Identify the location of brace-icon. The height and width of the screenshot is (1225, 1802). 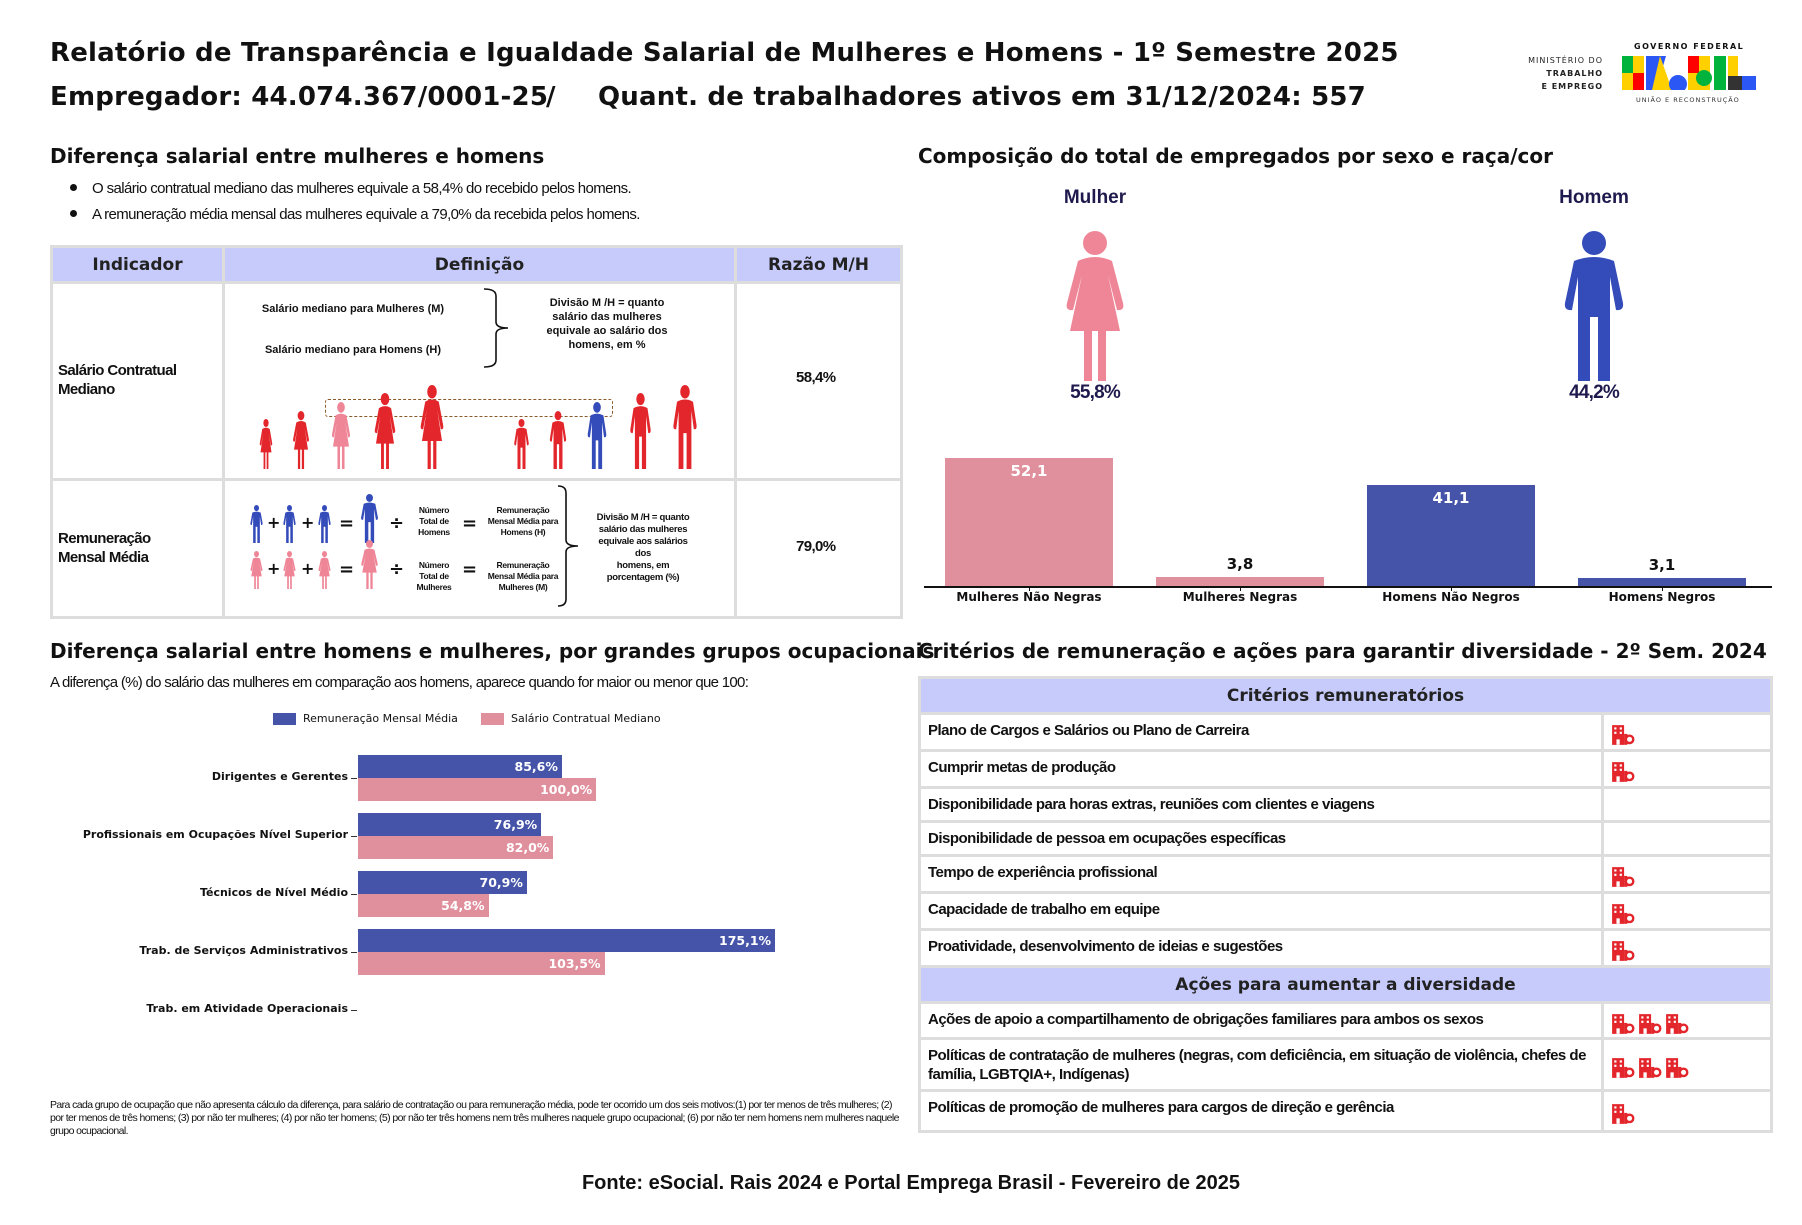
(568, 546).